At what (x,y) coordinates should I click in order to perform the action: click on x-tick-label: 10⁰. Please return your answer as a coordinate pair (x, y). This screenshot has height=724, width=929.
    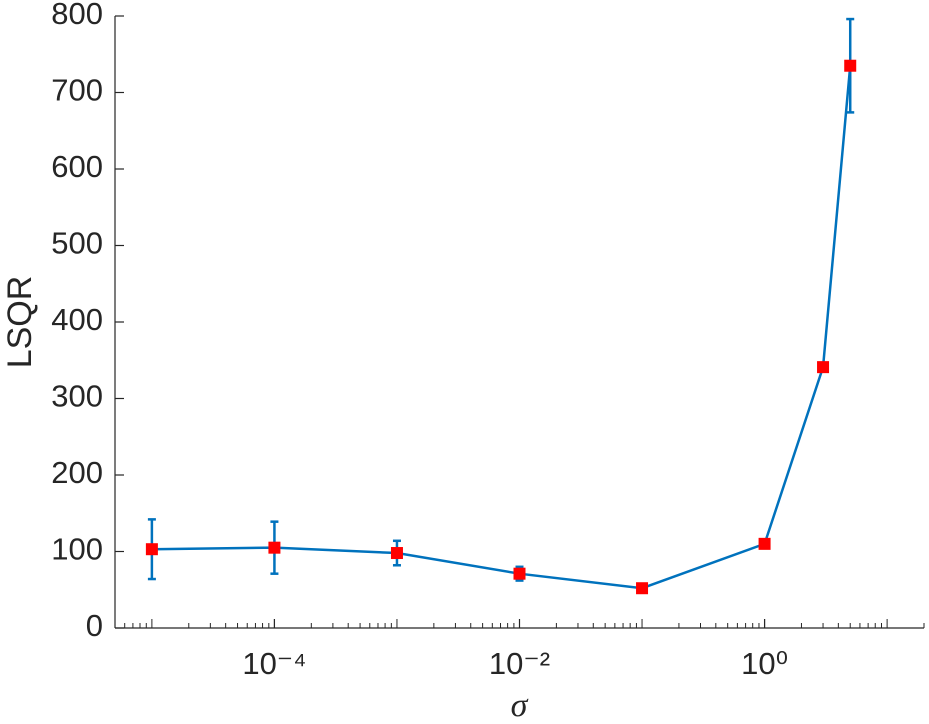
    Looking at the image, I should click on (764, 663).